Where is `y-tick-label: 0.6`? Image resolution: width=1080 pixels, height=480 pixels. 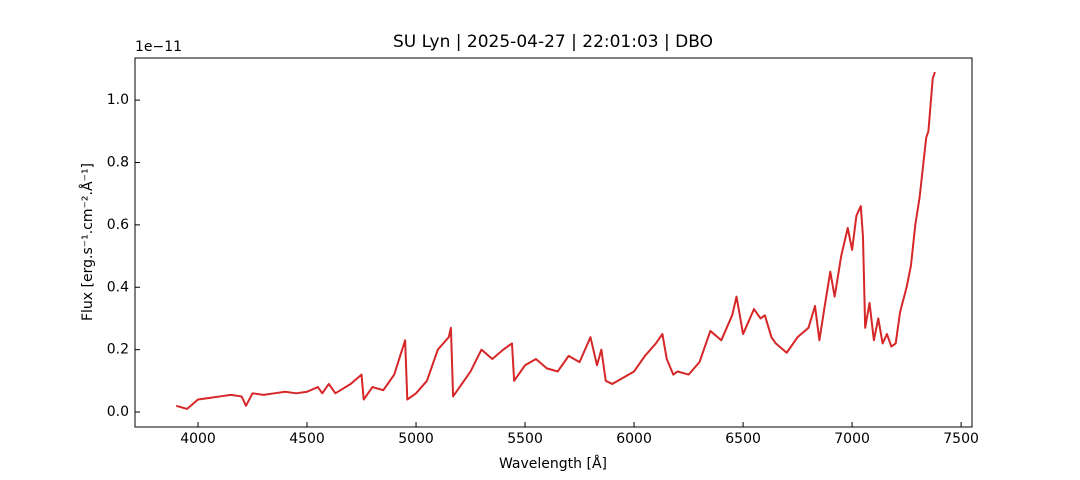
y-tick-label: 0.6 is located at coordinates (118, 225).